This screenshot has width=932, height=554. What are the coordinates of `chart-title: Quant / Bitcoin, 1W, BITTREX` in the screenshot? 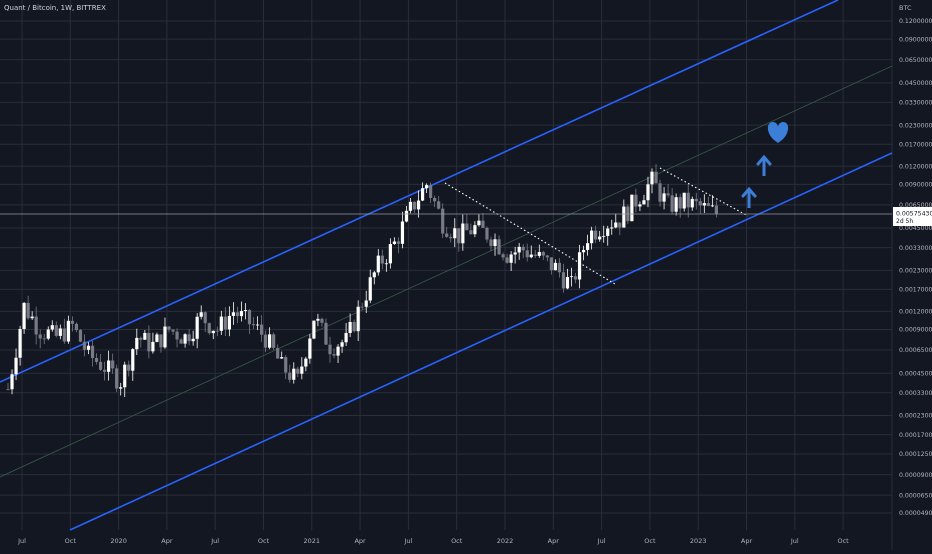 It's located at (55, 8).